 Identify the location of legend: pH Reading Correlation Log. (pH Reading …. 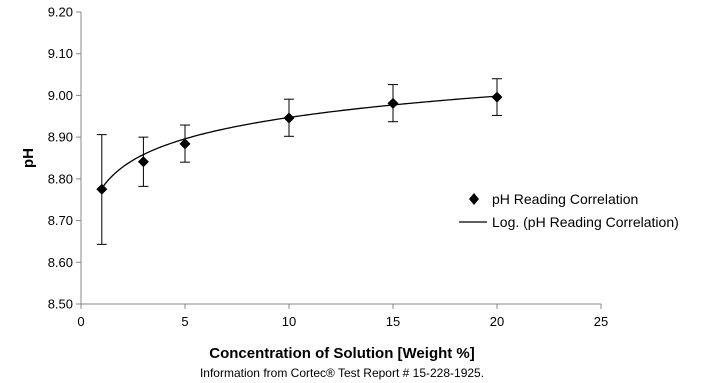
(569, 210).